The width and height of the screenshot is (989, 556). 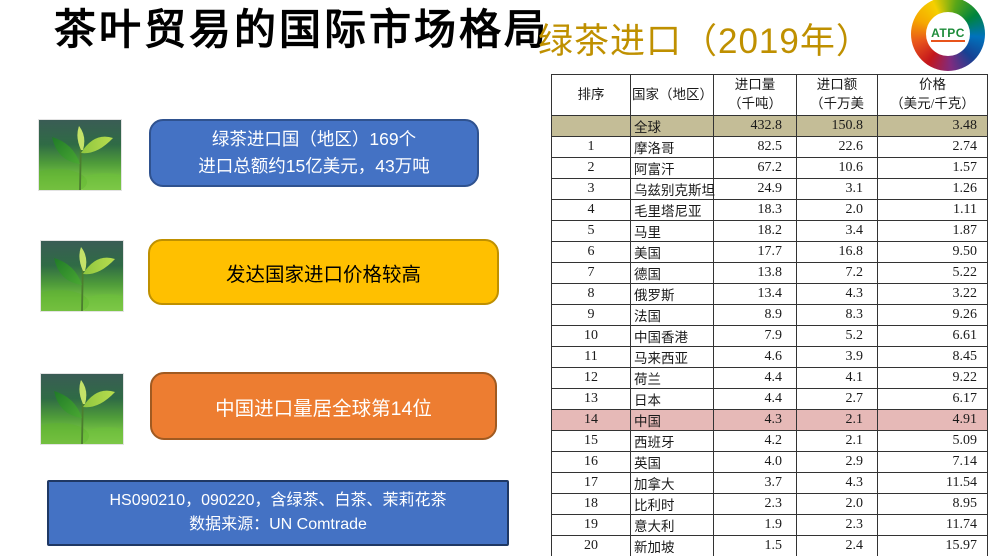 What do you see at coordinates (672, 462) in the screenshot?
I see `country-cell: 英国` at bounding box center [672, 462].